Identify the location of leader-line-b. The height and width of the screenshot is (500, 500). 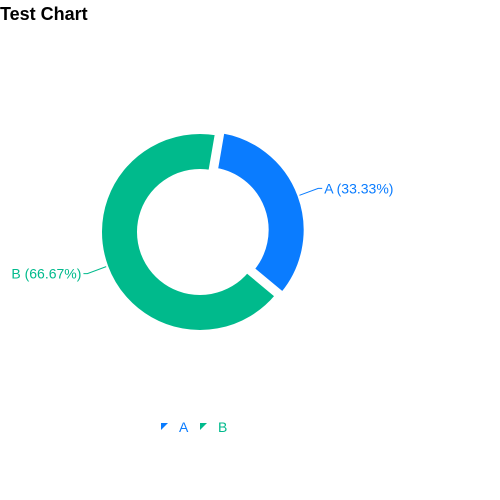
(95, 270).